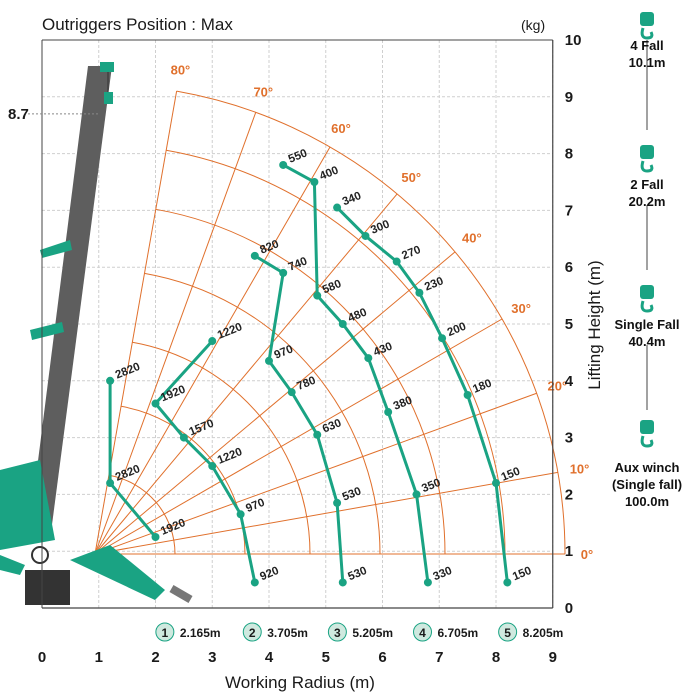 The width and height of the screenshot is (693, 697). I want to click on outrigger-left, so click(12, 565).